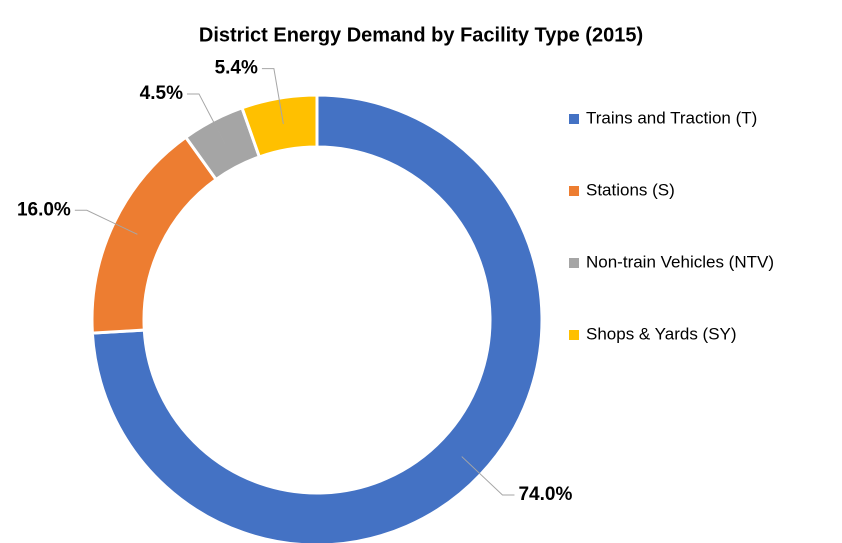 This screenshot has width=842, height=543. I want to click on legend-label: Non-train Vehicles (NTV), so click(680, 261).